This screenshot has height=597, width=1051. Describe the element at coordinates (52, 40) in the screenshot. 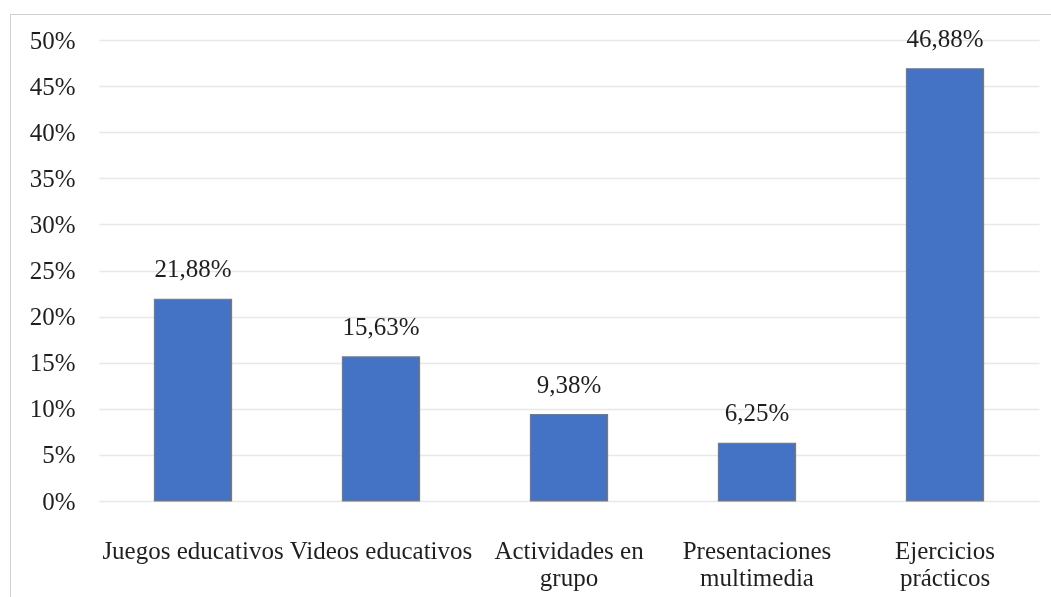

I see `y-tick-label: 50%` at that location.